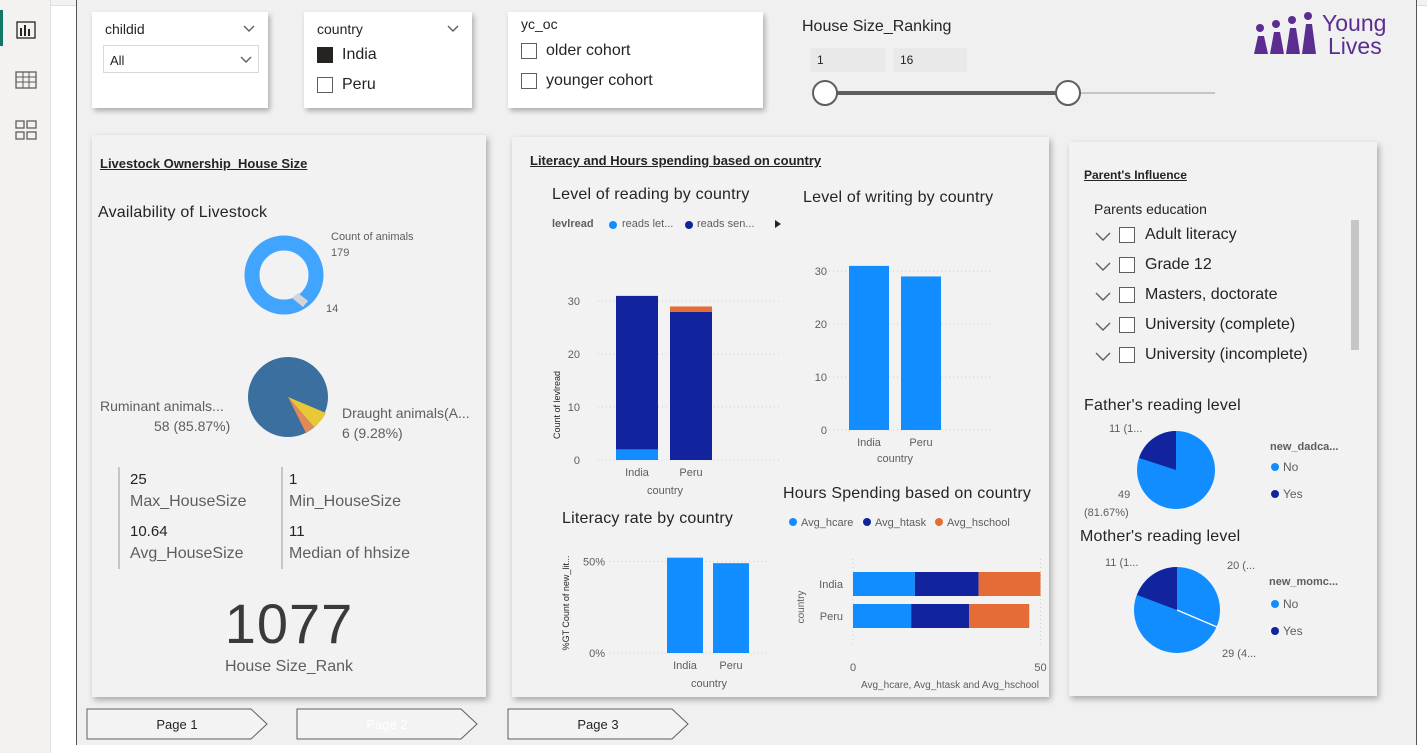 The width and height of the screenshot is (1427, 753). Describe the element at coordinates (192, 426) in the screenshot. I see `pie-value-left: 58 (85.87%)` at that location.